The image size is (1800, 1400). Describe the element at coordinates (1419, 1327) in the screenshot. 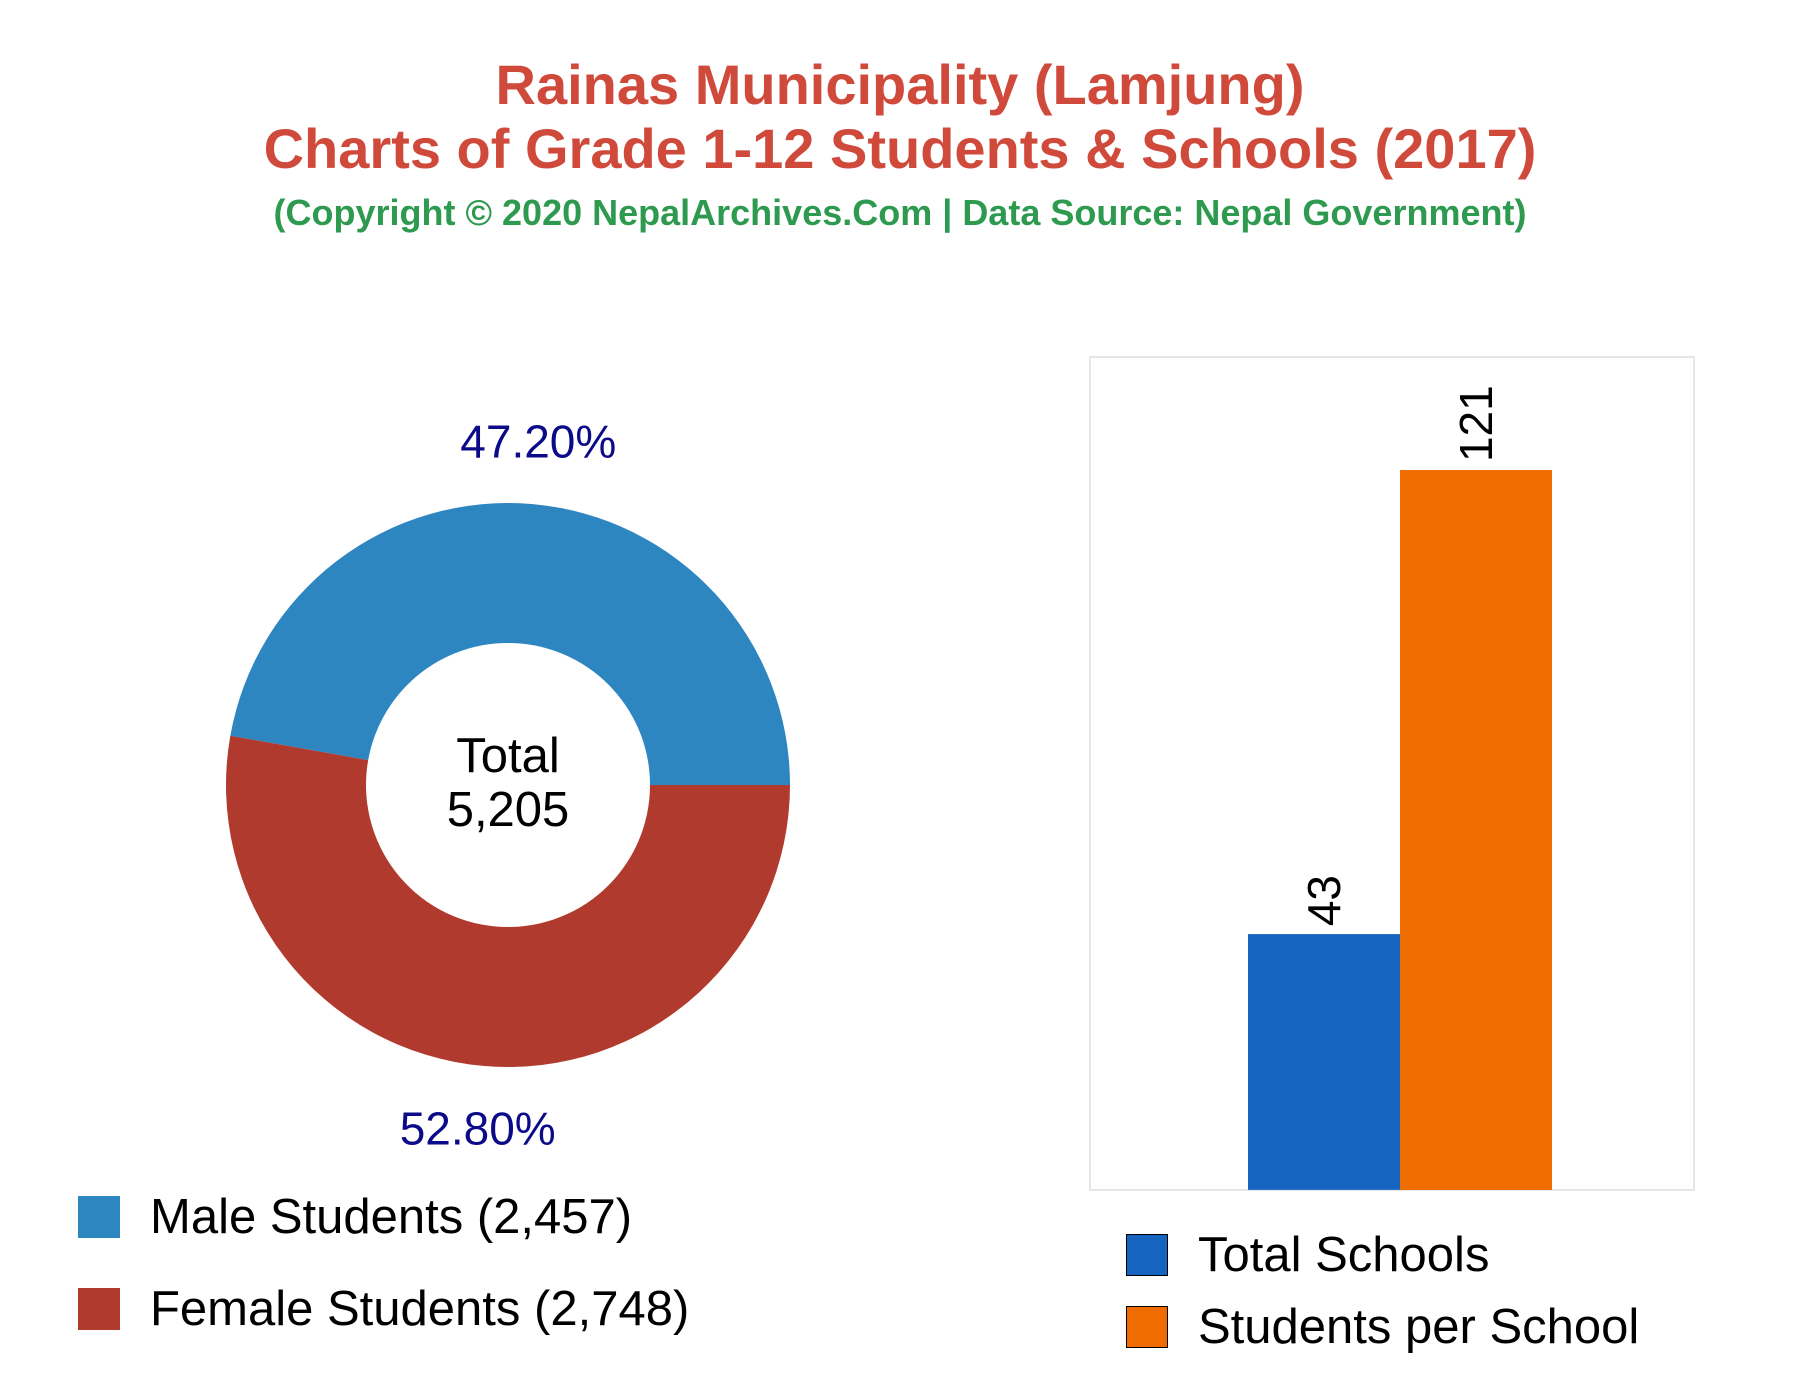

I see `legend-label-students-per-school: Students per School` at that location.